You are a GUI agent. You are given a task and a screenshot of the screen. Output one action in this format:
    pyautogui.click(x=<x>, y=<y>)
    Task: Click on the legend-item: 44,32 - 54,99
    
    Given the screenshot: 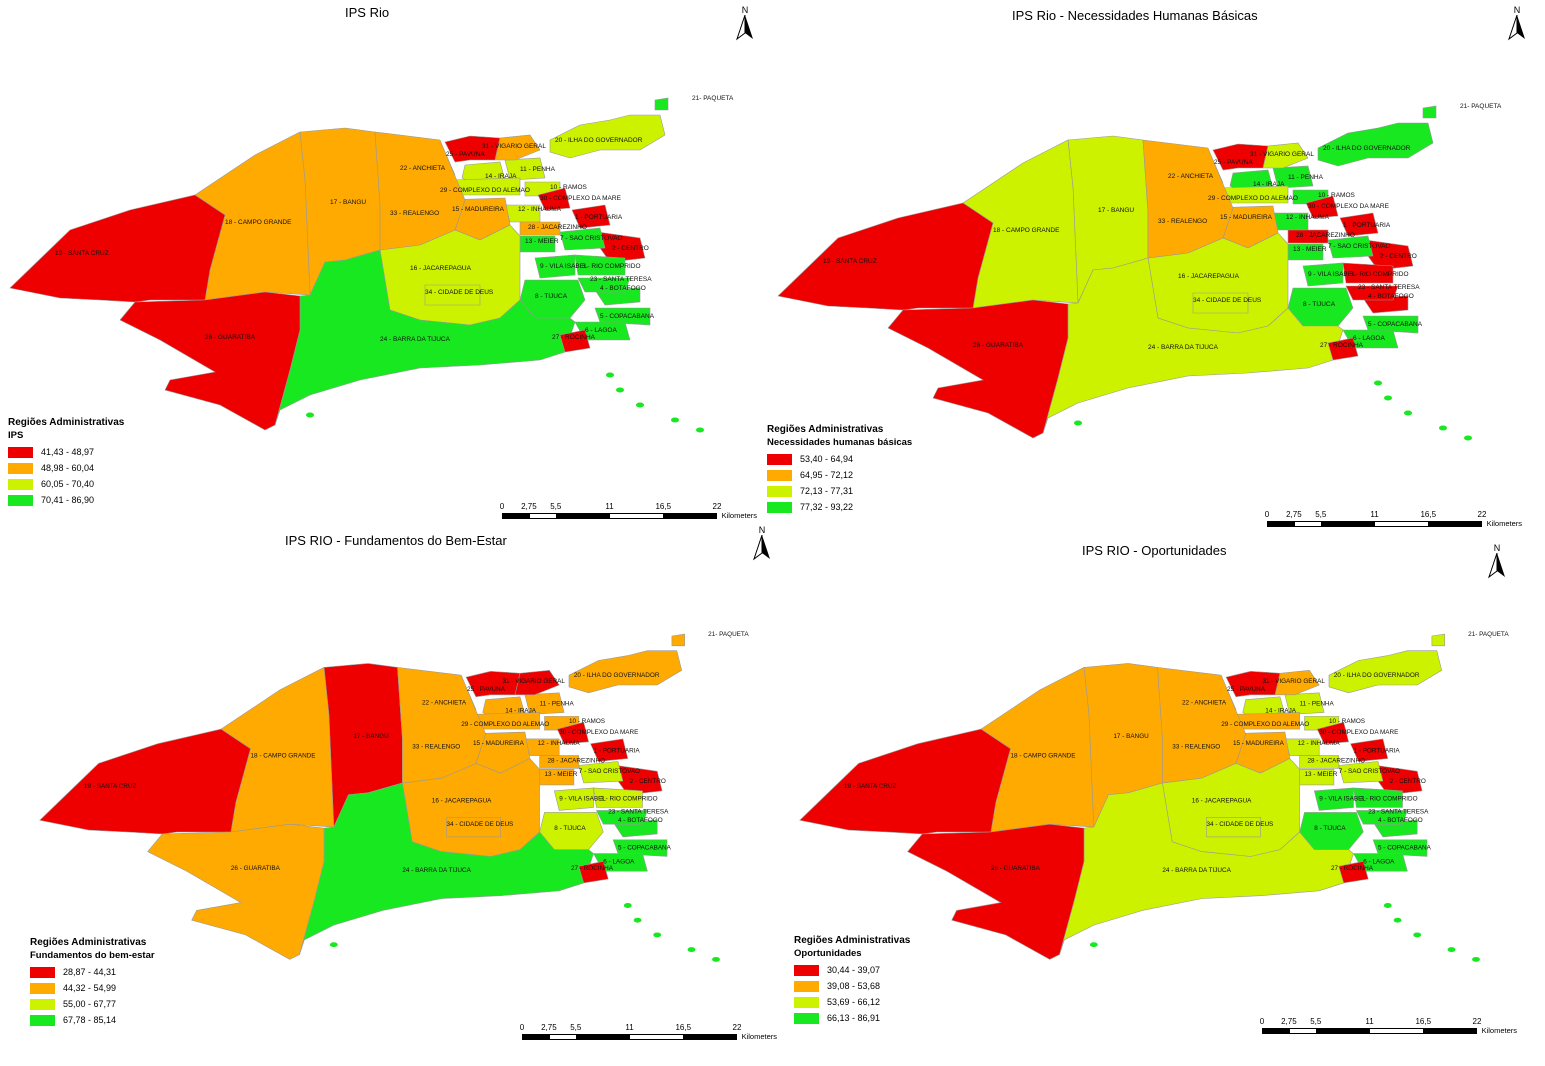 What is the action you would take?
    pyautogui.click(x=92, y=988)
    